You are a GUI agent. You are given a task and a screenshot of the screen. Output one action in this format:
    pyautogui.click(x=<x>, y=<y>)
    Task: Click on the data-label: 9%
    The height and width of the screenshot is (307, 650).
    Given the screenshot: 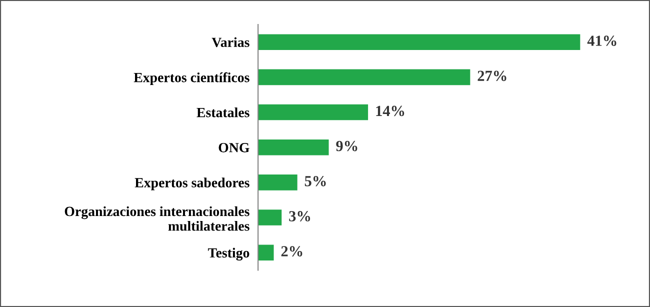 What is the action you would take?
    pyautogui.click(x=347, y=146)
    